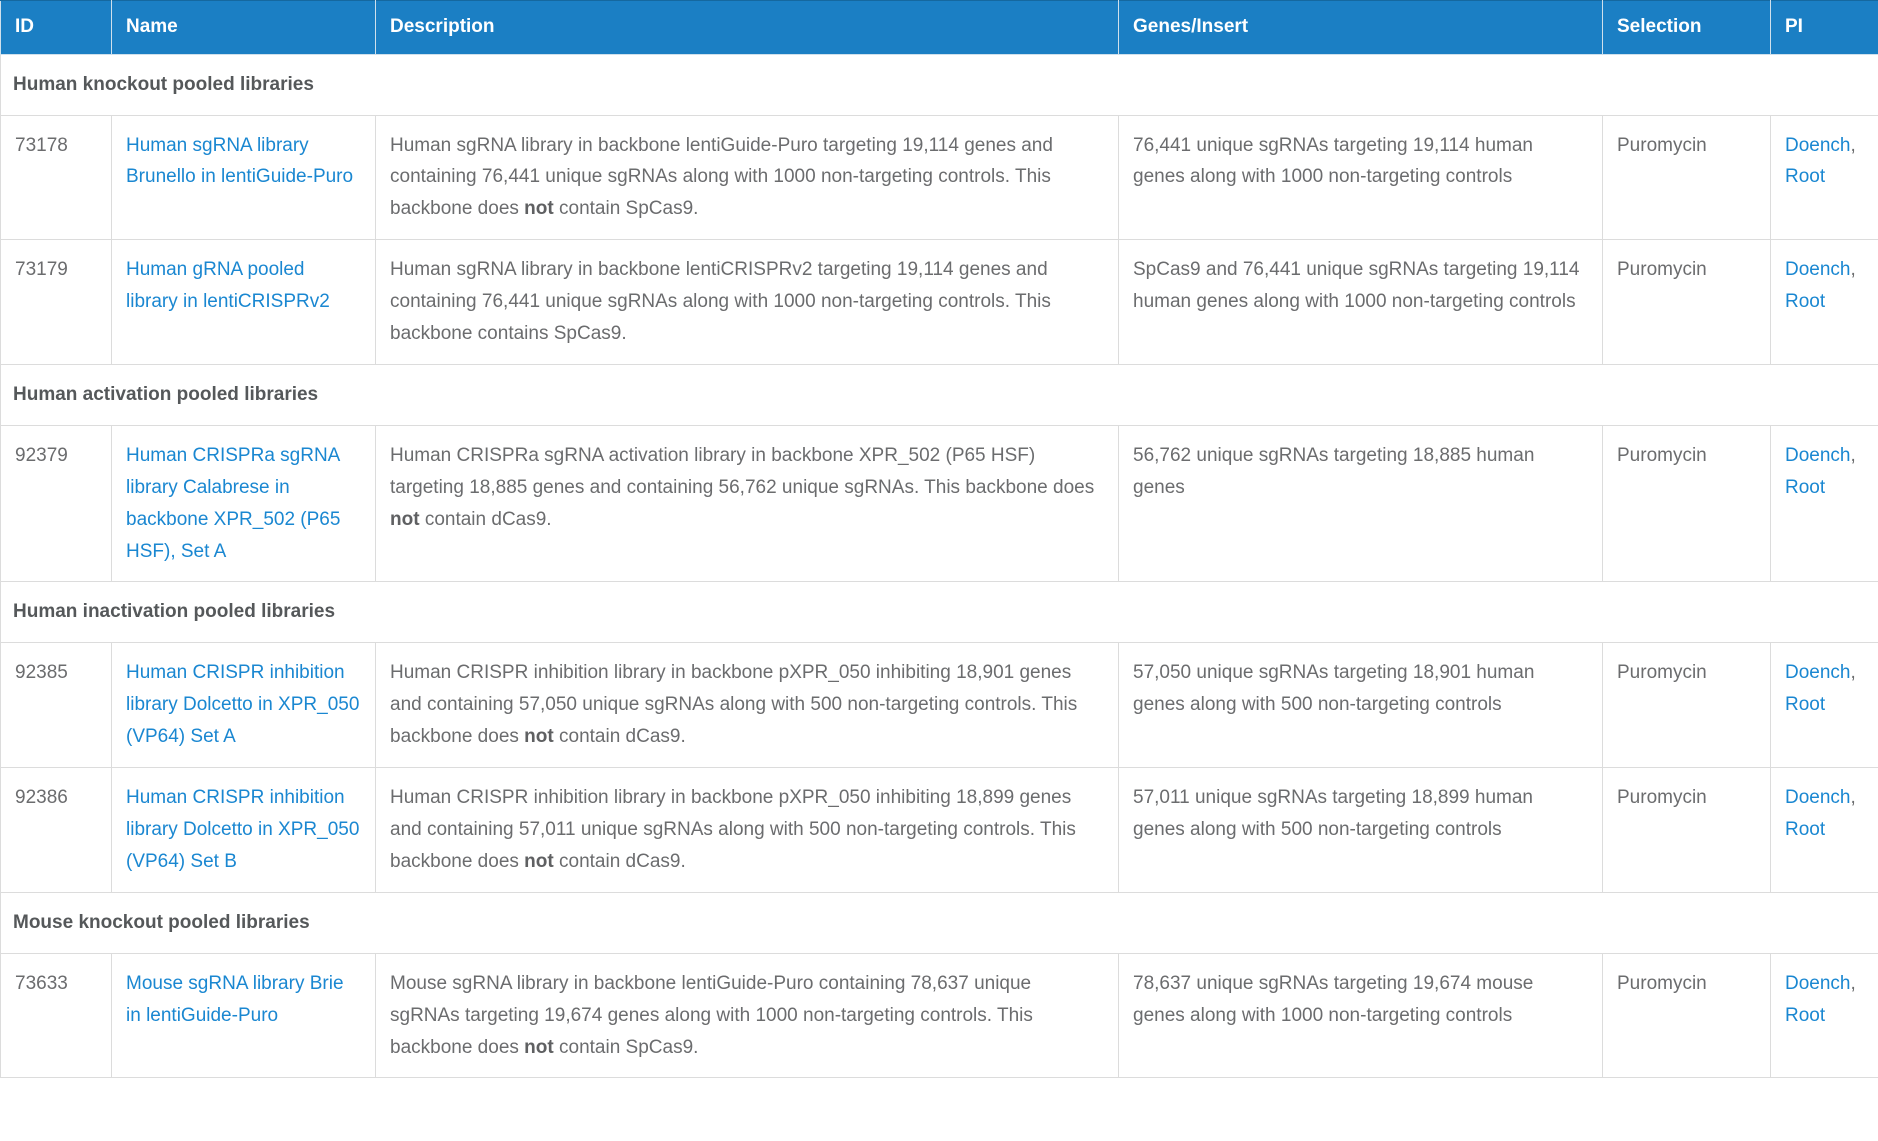 The width and height of the screenshot is (1878, 1141). I want to click on cell-id: 73179, so click(56, 302).